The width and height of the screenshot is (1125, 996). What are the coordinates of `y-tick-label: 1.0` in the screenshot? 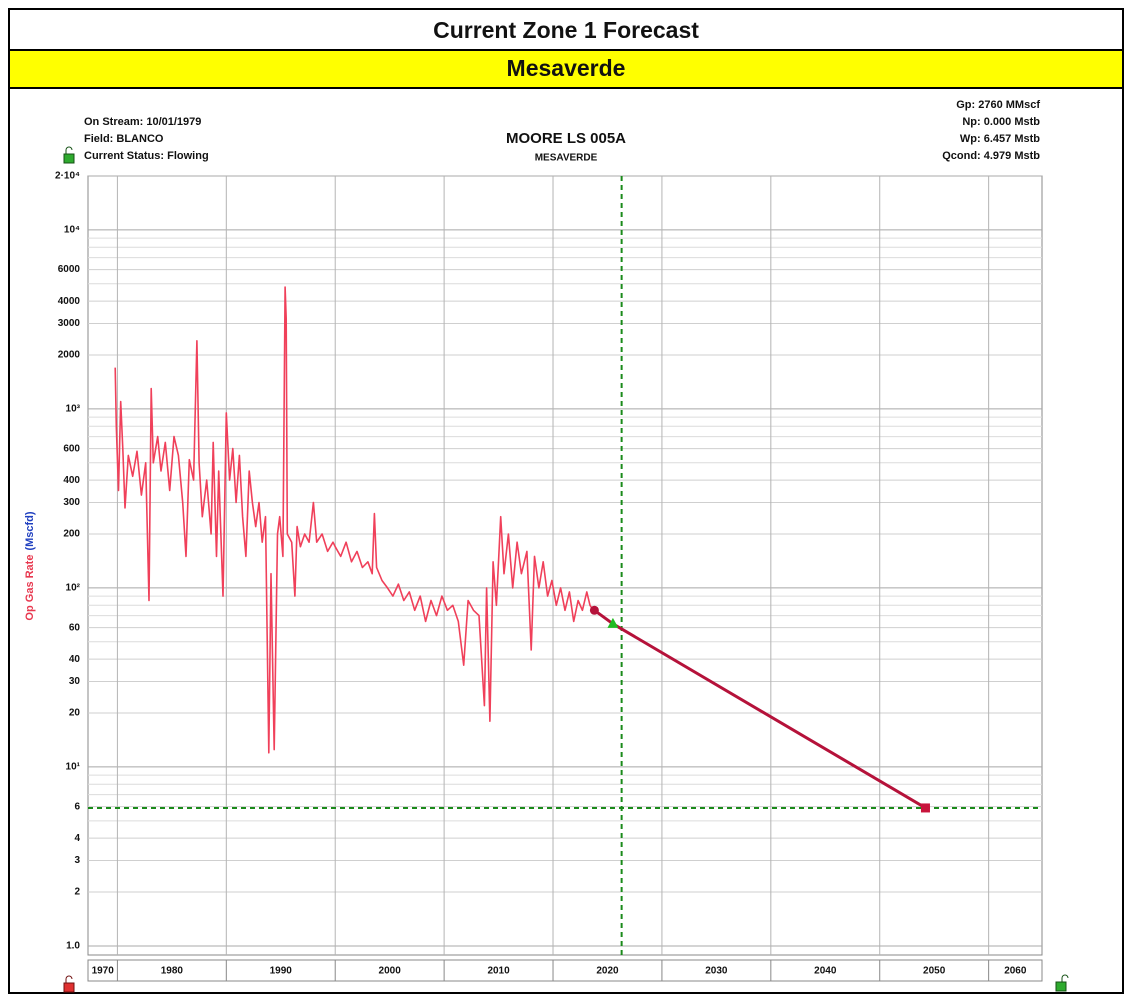 It's located at (73, 946).